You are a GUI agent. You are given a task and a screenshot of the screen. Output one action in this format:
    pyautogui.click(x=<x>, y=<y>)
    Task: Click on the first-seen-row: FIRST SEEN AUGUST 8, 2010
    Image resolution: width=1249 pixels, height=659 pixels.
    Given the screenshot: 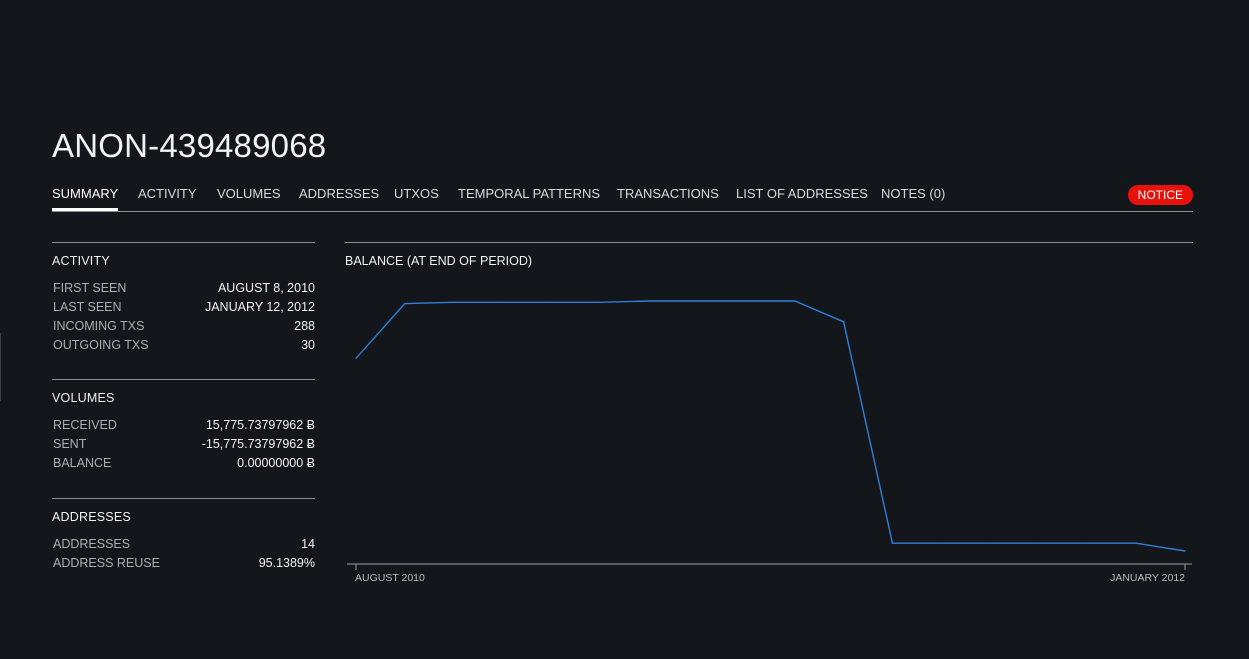 What is the action you would take?
    pyautogui.click(x=183, y=288)
    